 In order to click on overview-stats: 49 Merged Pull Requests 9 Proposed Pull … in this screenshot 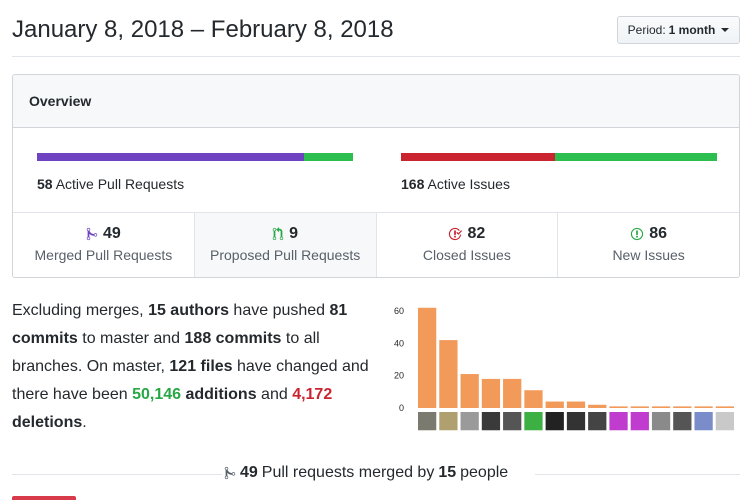, I will do `click(376, 245)`.